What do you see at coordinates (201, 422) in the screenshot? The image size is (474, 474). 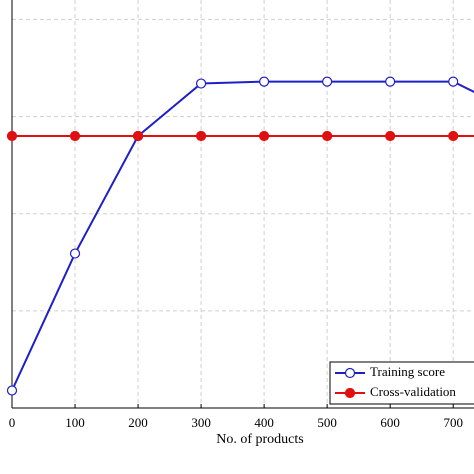 I see `x-tick-label: 300` at bounding box center [201, 422].